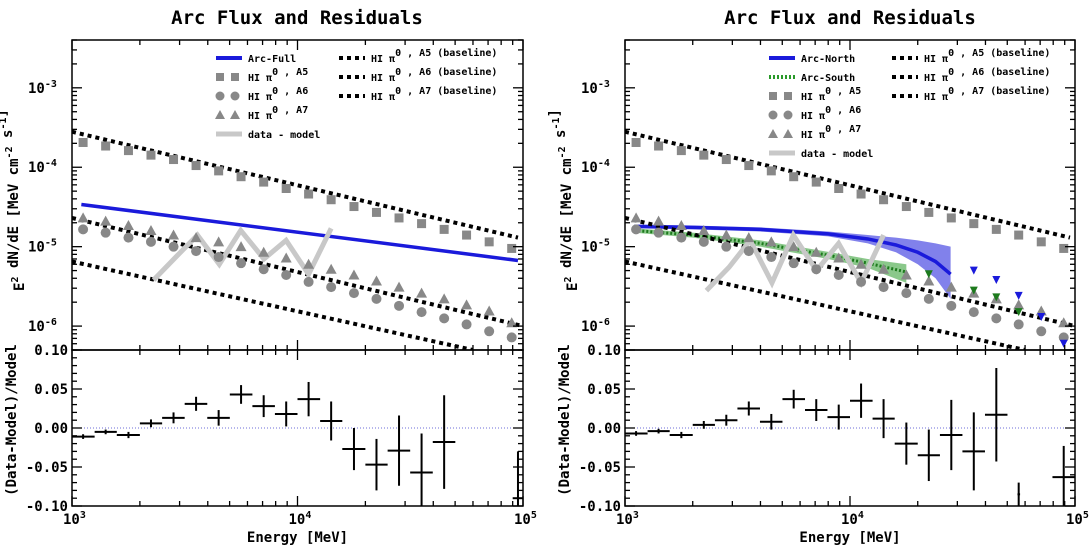 The height and width of the screenshot is (554, 1092). Describe the element at coordinates (987, 94) in the screenshot. I see `legend-label: HI π0 , A7 (baseline)` at that location.